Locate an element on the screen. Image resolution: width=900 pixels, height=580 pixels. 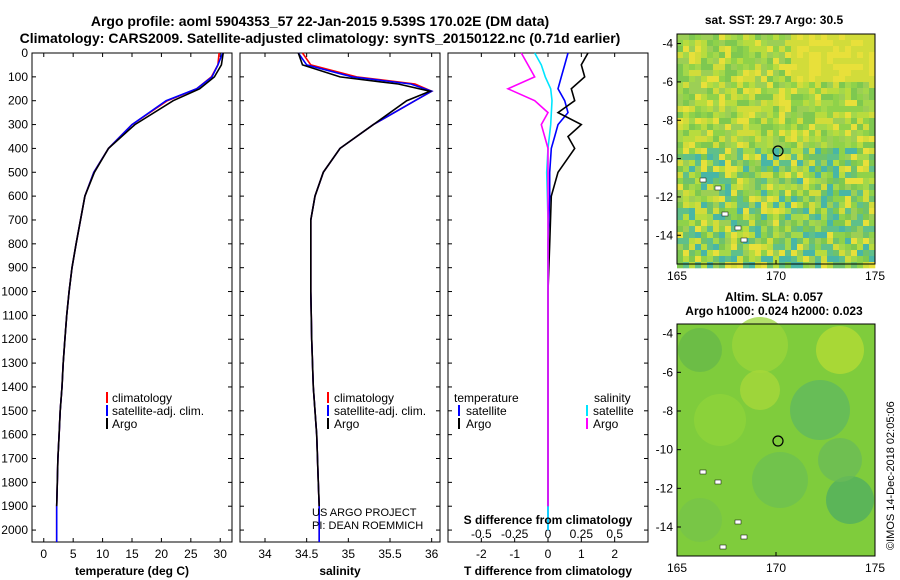
series-line-climatology is located at coordinates (367, 297).